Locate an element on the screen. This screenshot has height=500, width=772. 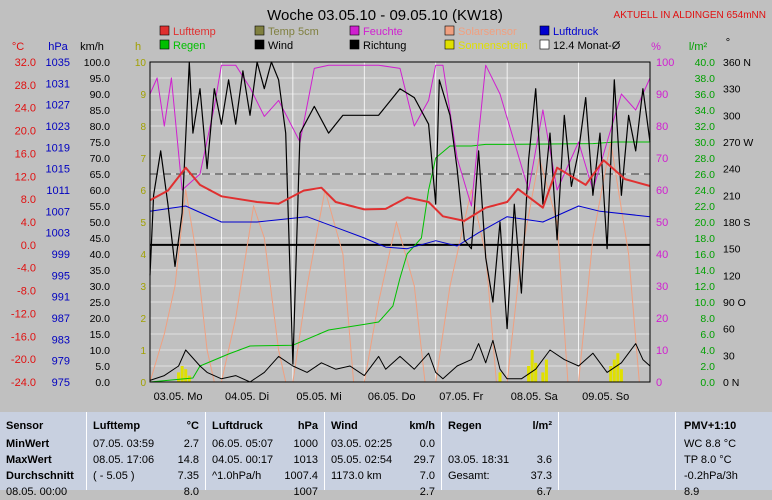
stats-luftdruck-current: 1007 is located at coordinates (305, 492).